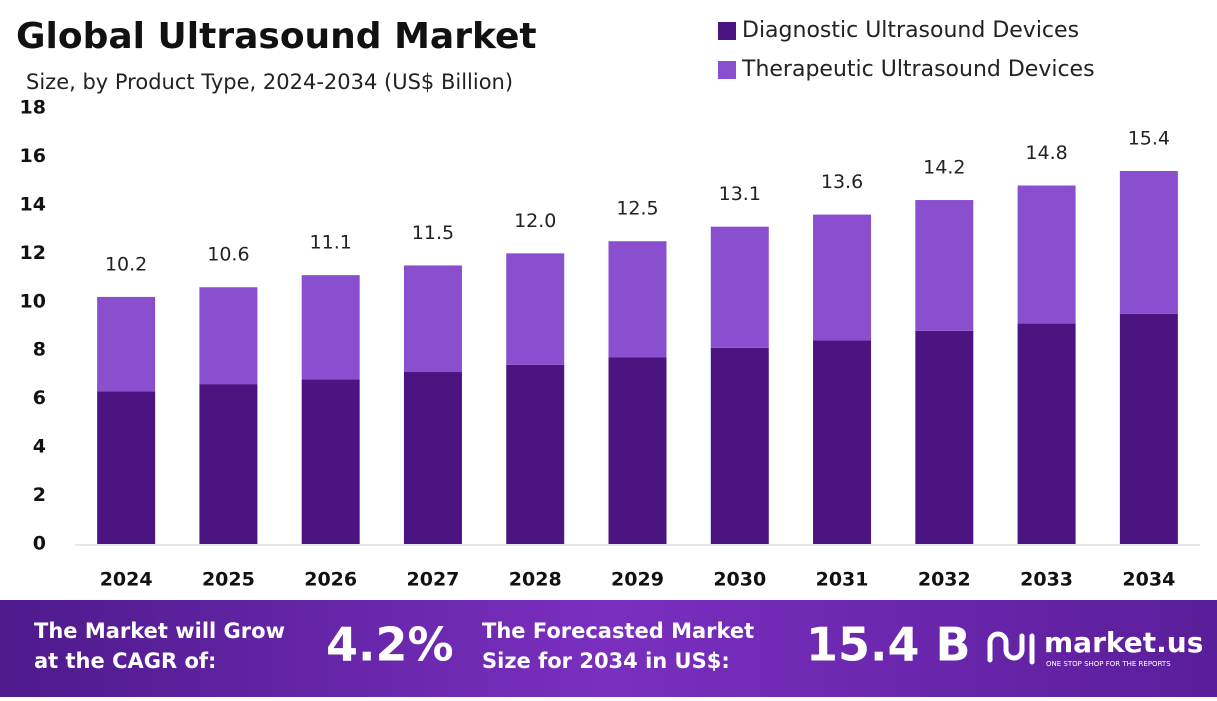 Image resolution: width=1217 pixels, height=701 pixels. What do you see at coordinates (1149, 138) in the screenshot?
I see `total-label: 15.4` at bounding box center [1149, 138].